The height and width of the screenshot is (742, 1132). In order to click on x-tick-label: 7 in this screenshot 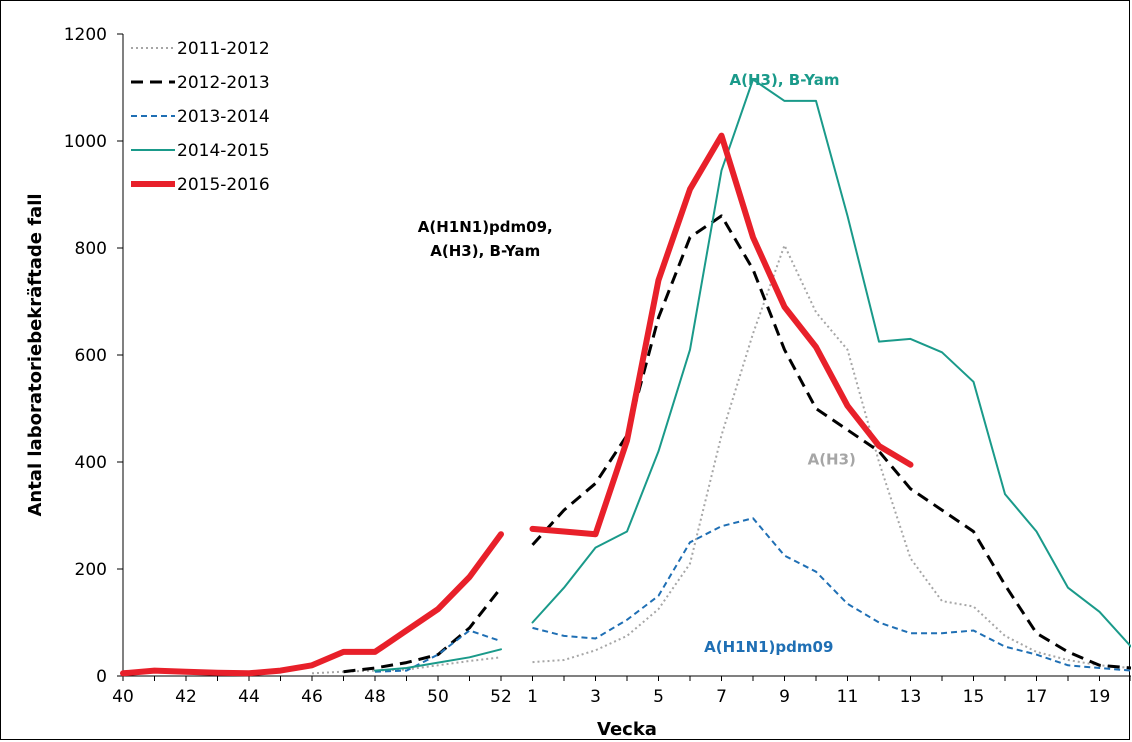, I will do `click(721, 697)`.